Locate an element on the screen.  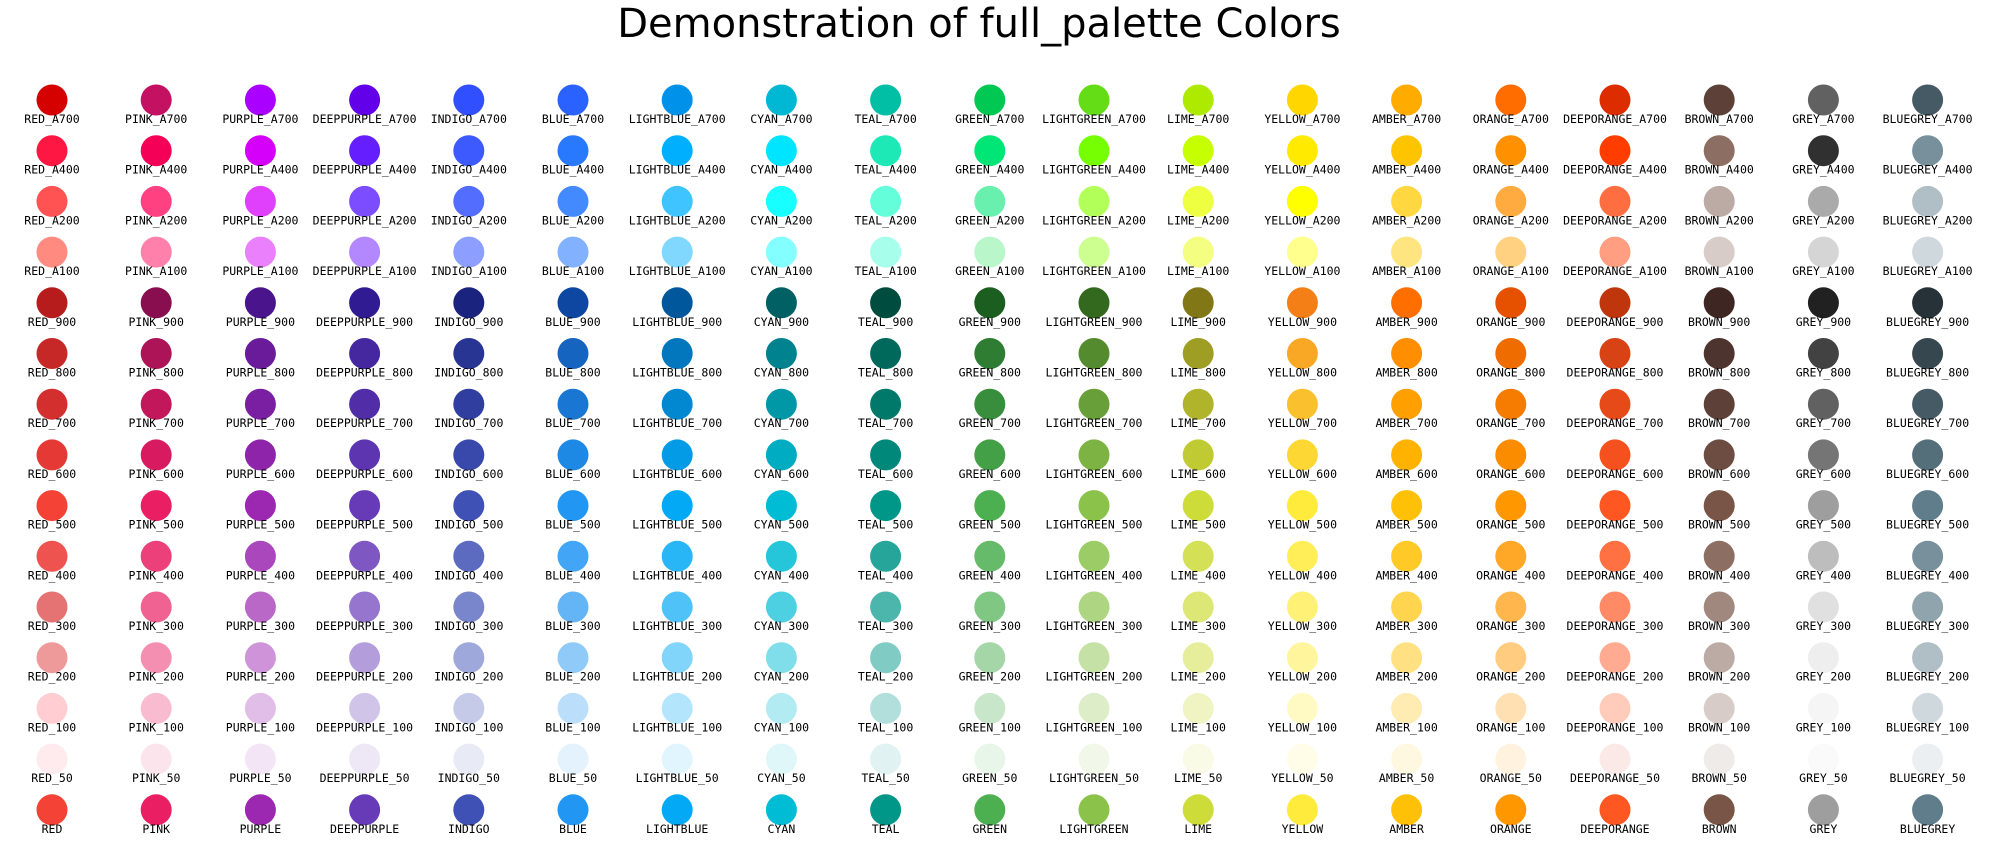
swatch-teal-a100 is located at coordinates (886, 252).